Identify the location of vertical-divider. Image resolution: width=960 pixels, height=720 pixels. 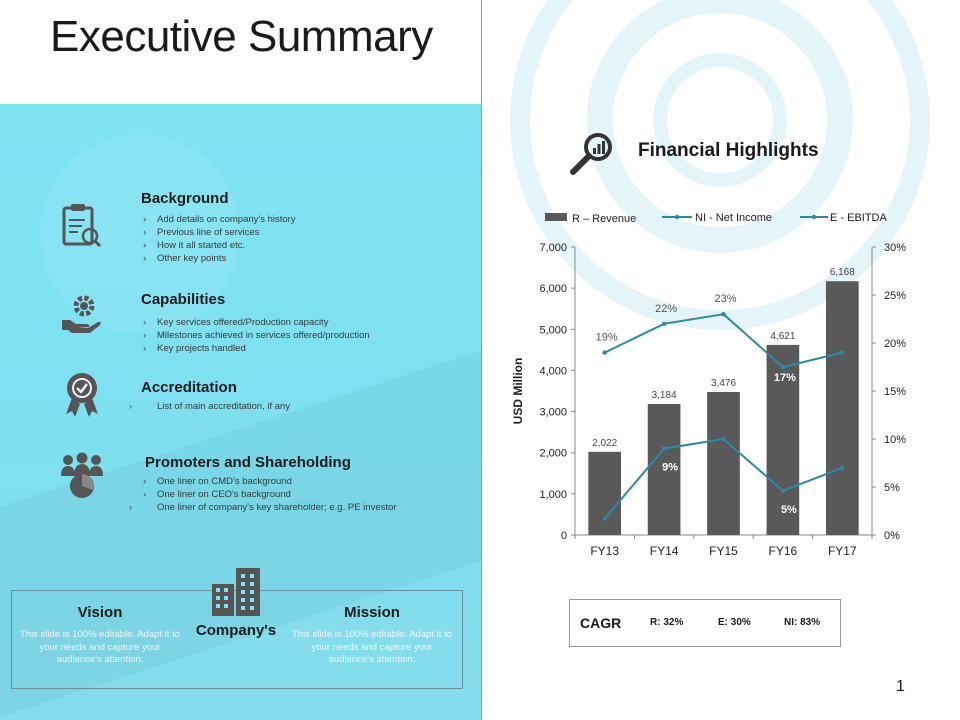
(481, 360).